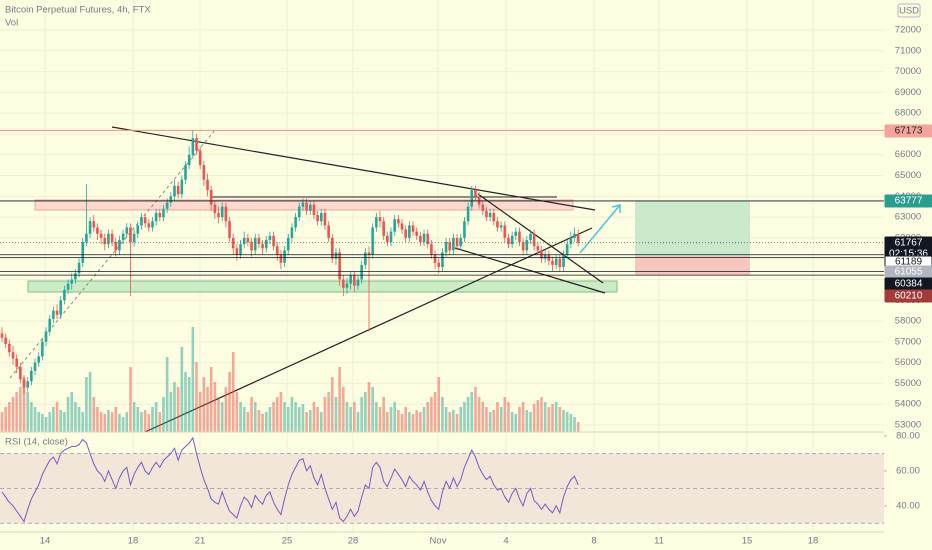 Image resolution: width=932 pixels, height=550 pixels. Describe the element at coordinates (438, 541) in the screenshot. I see `x-tick-label: Nov` at that location.